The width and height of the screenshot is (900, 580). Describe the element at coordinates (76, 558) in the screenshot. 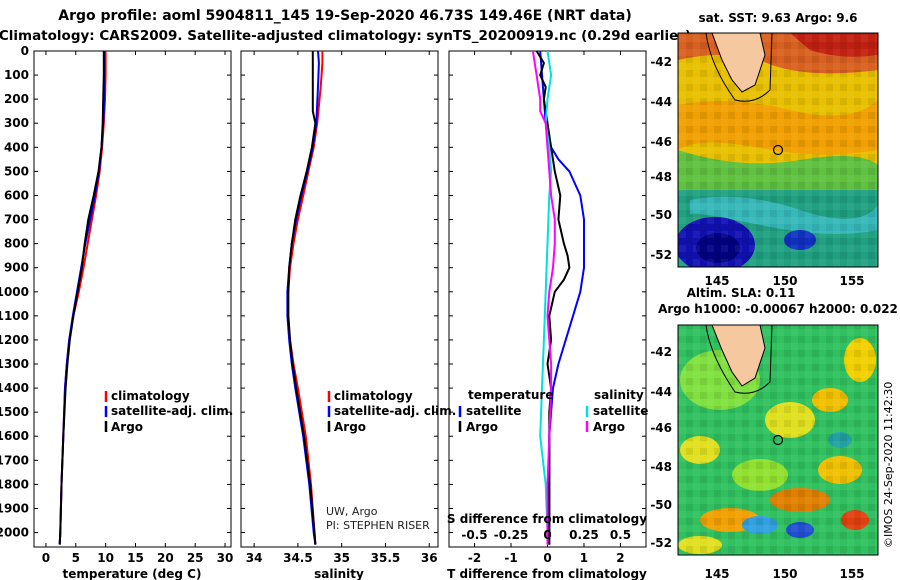

I see `x-tick-label: 5` at that location.